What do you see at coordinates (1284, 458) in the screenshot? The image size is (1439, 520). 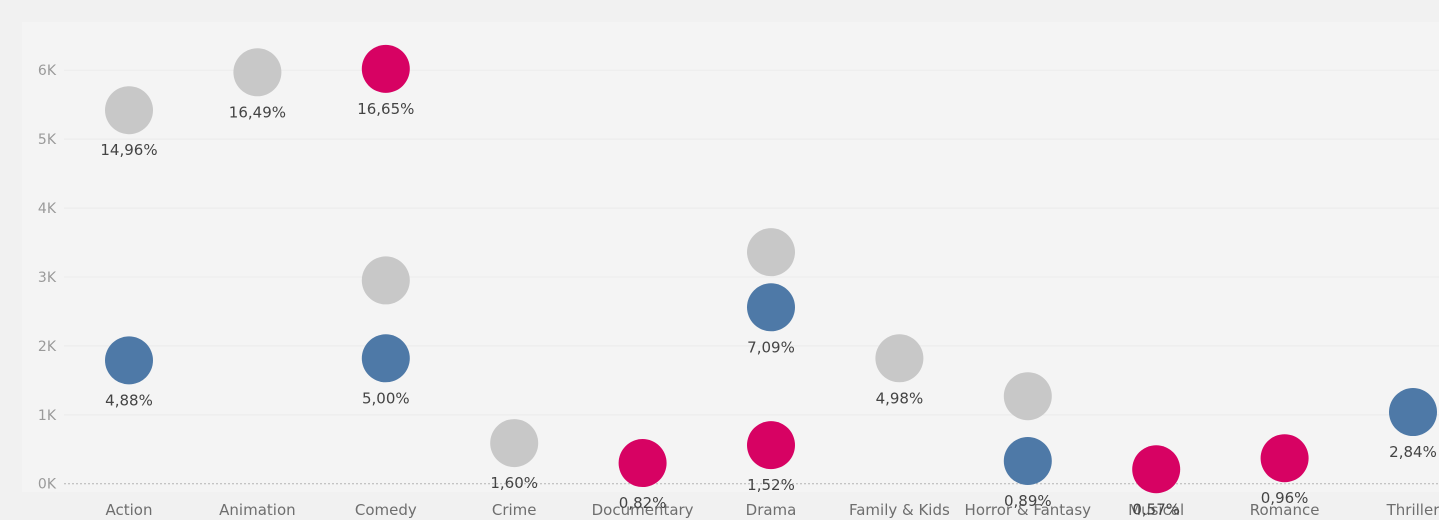 I see `data-point-romance-magenta` at bounding box center [1284, 458].